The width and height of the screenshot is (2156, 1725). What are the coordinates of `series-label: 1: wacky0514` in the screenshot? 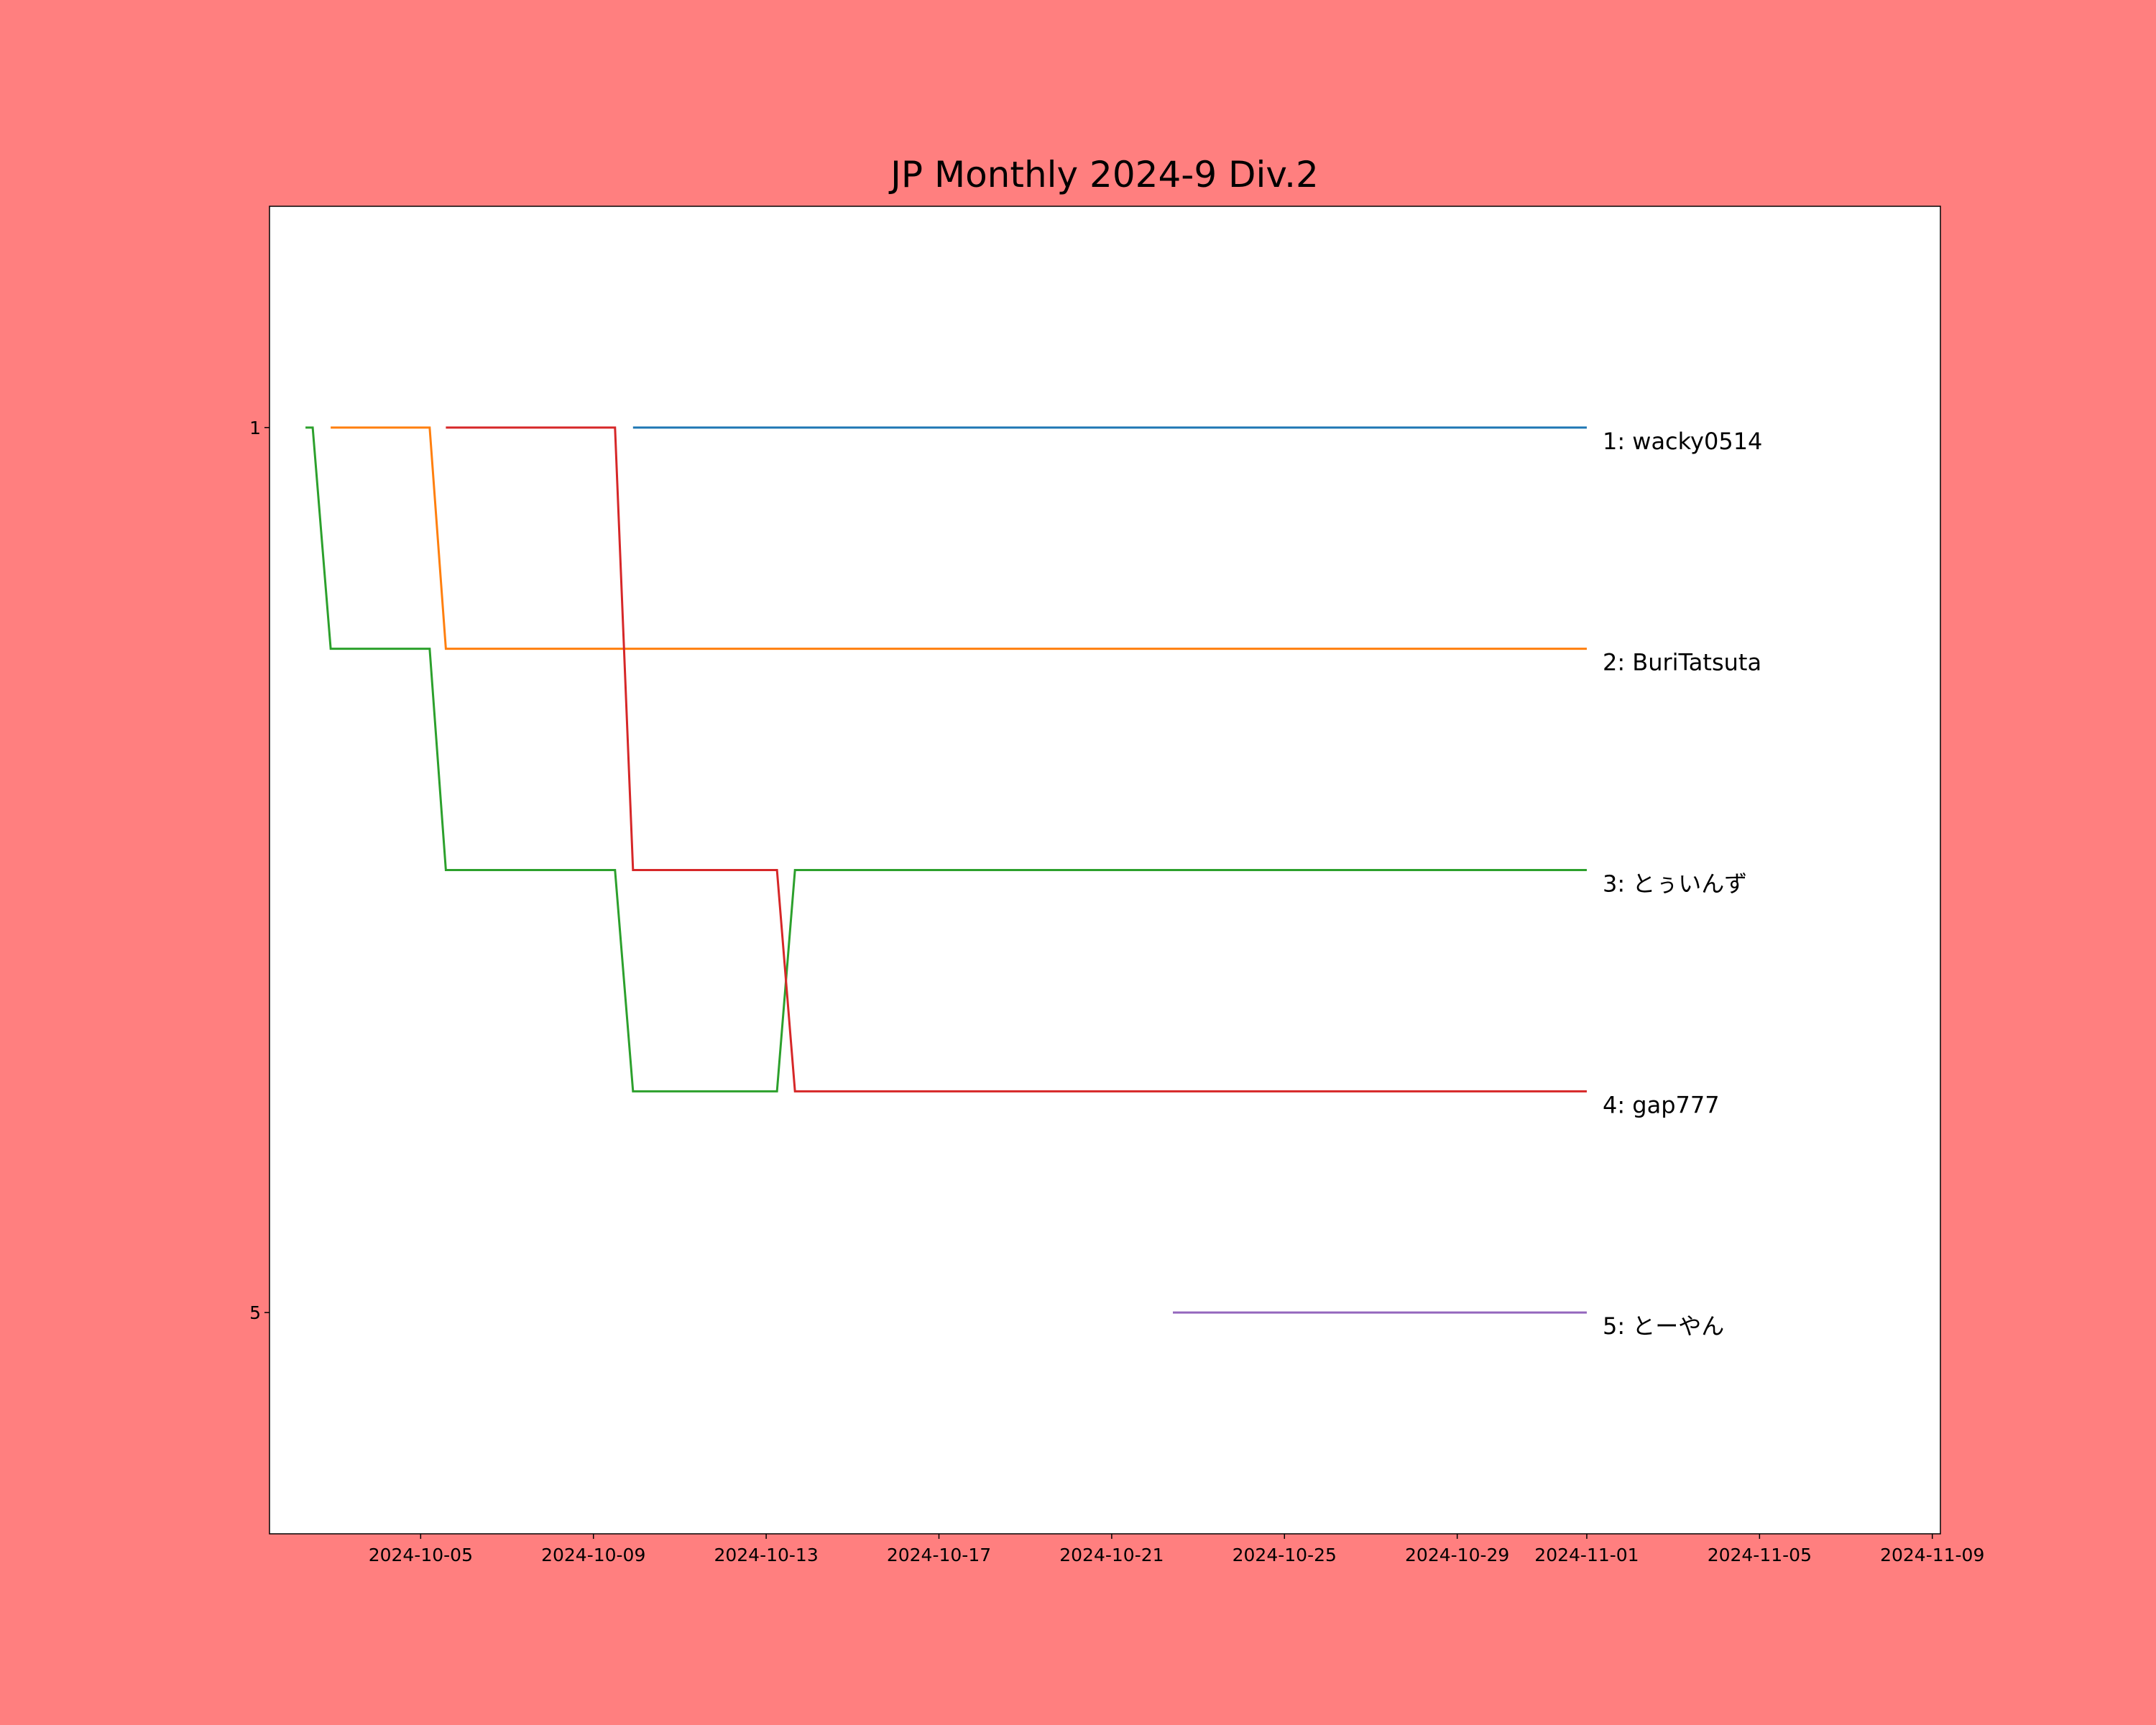 It's located at (1683, 441).